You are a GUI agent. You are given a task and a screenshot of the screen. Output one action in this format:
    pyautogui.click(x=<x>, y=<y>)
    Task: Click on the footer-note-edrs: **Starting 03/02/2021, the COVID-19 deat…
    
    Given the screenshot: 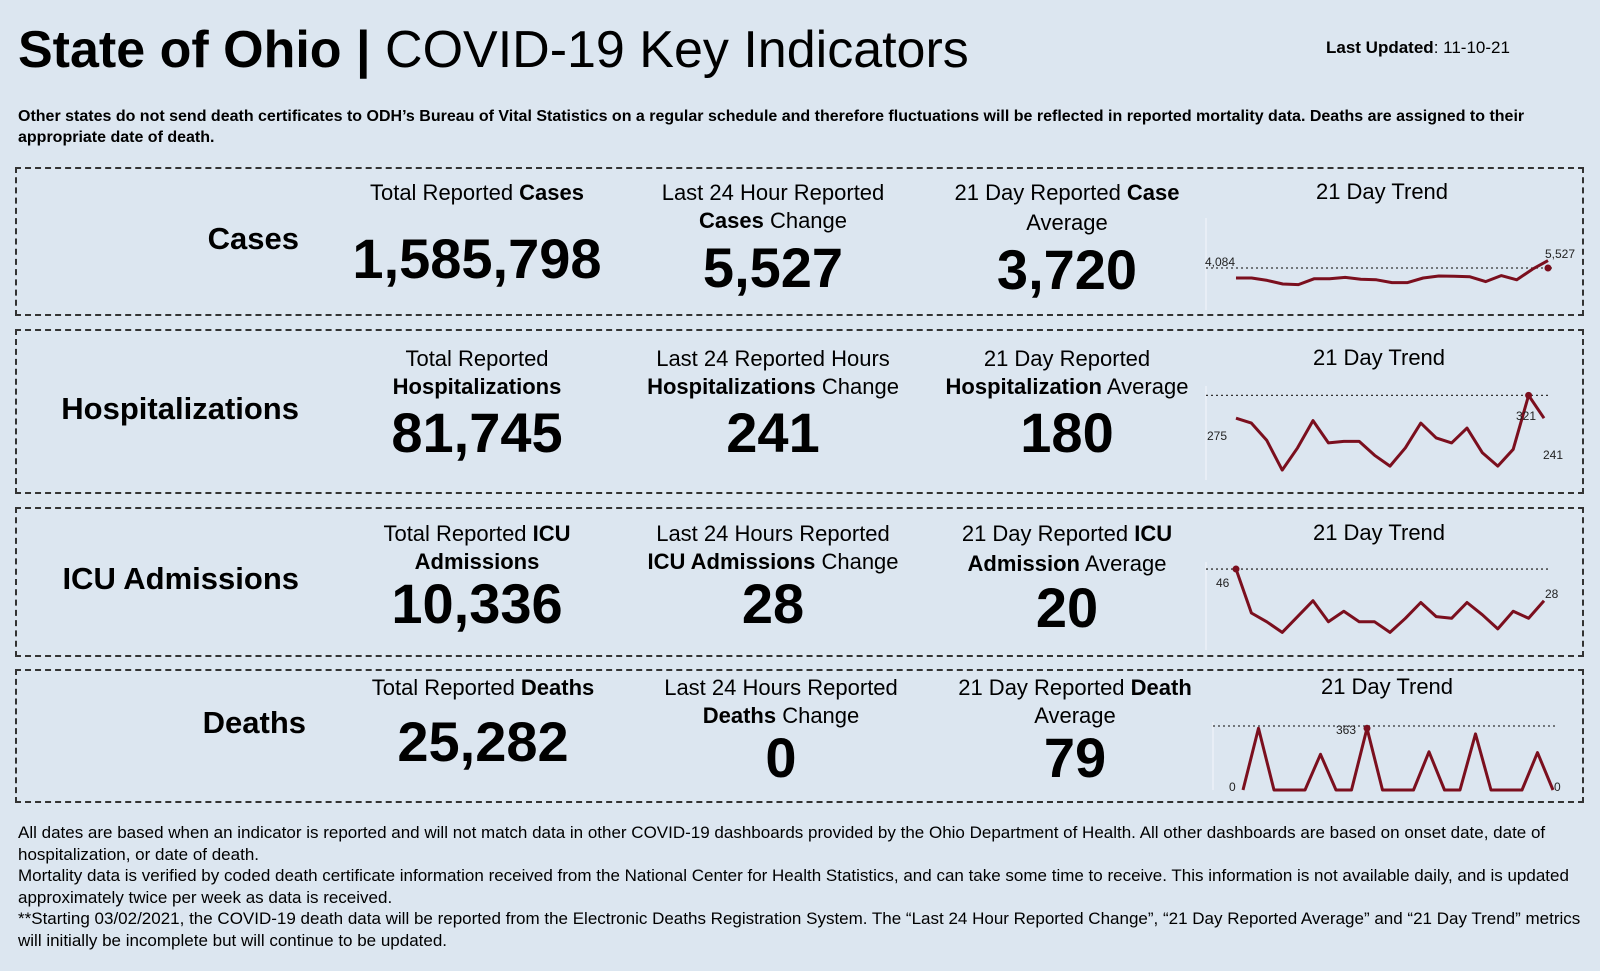 What is the action you would take?
    pyautogui.click(x=799, y=929)
    